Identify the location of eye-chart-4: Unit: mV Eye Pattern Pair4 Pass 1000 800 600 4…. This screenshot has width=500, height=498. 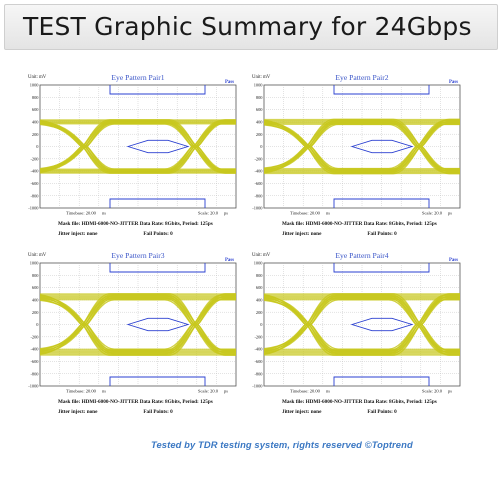
(356, 322).